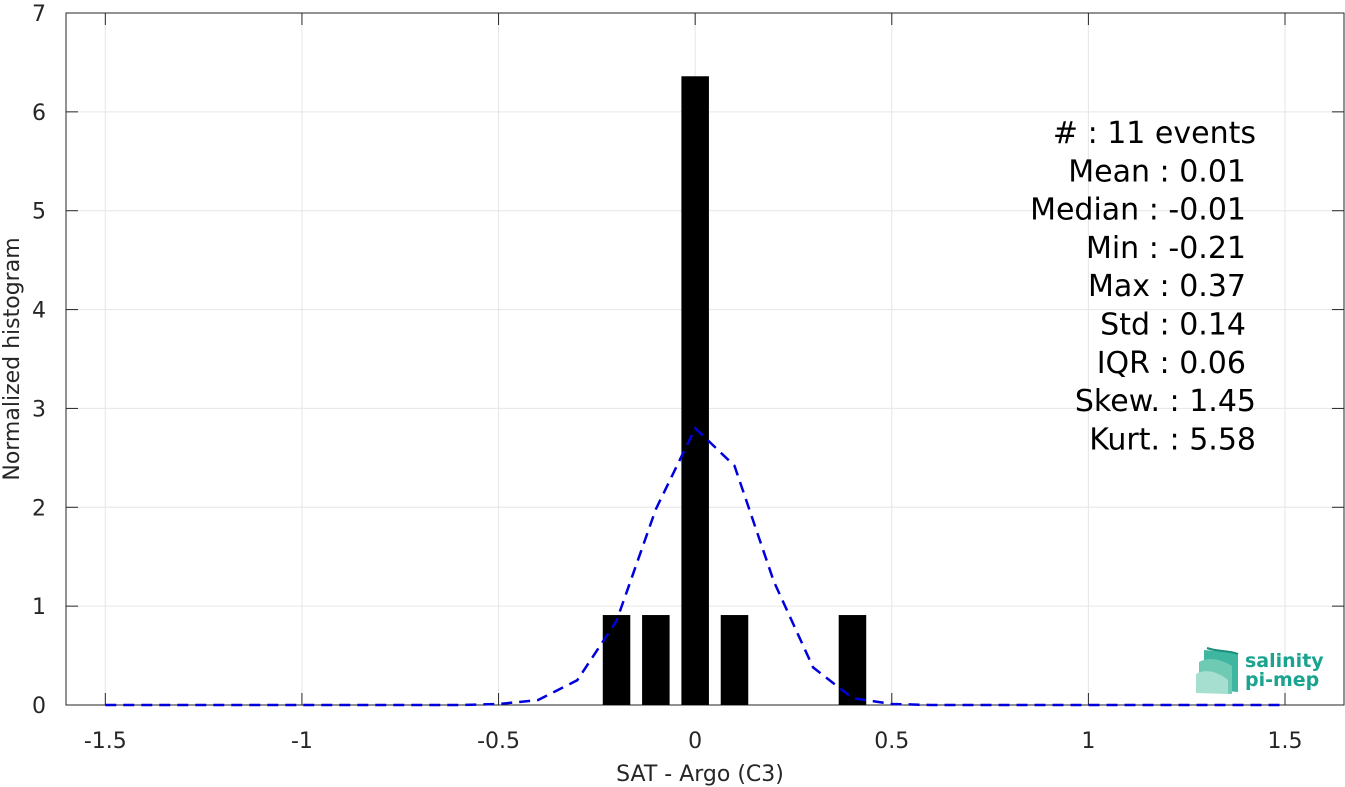 The width and height of the screenshot is (1345, 787). What do you see at coordinates (12, 358) in the screenshot?
I see `y-axis-label: Normalized histogram` at bounding box center [12, 358].